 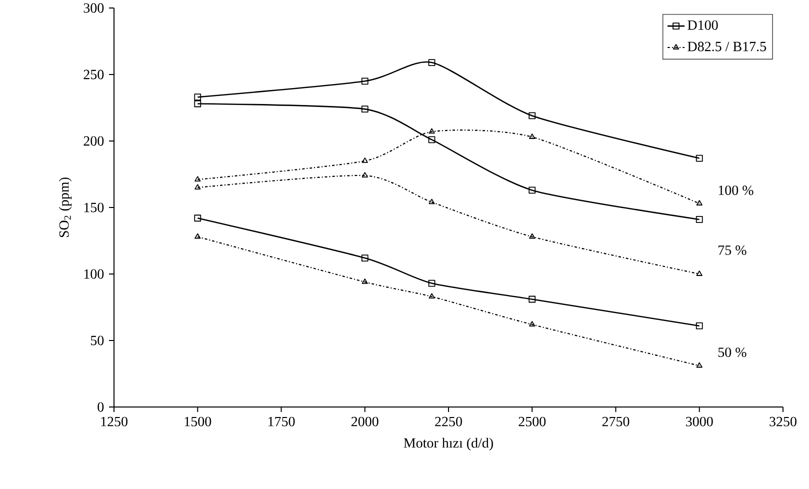 I want to click on x-tick-label: 2750, so click(x=616, y=421).